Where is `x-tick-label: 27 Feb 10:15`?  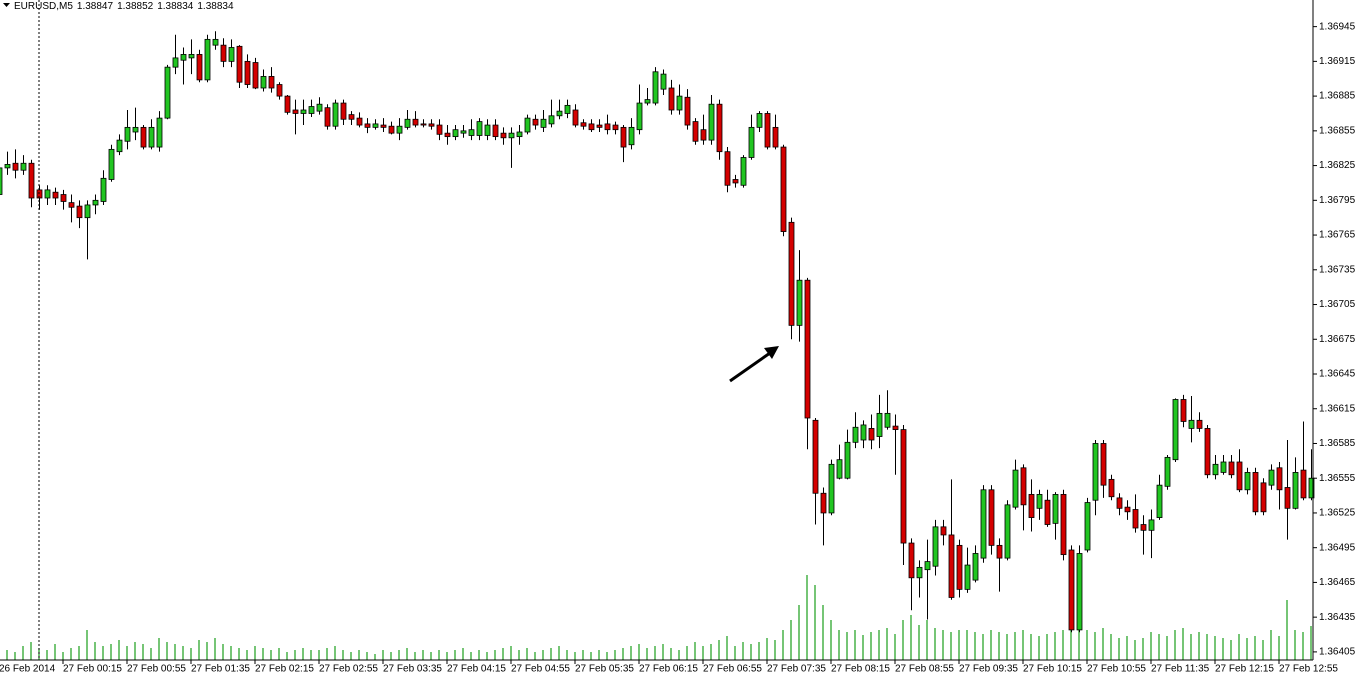 x-tick-label: 27 Feb 10:15 is located at coordinates (1052, 669).